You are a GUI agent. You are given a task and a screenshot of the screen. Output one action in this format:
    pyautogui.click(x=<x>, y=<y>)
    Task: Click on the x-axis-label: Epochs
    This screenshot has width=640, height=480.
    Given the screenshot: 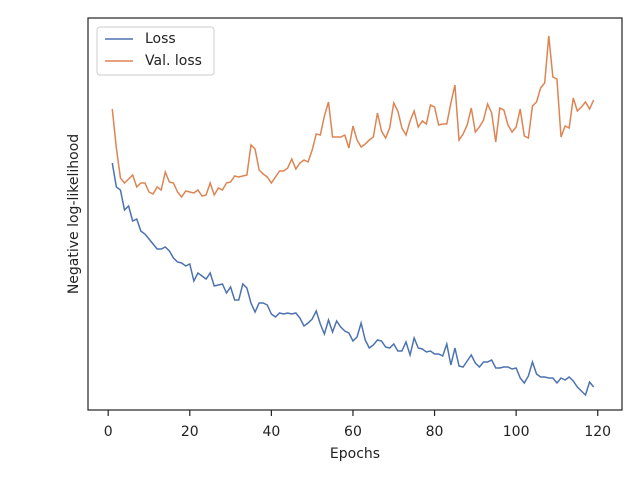 What is the action you would take?
    pyautogui.click(x=355, y=454)
    